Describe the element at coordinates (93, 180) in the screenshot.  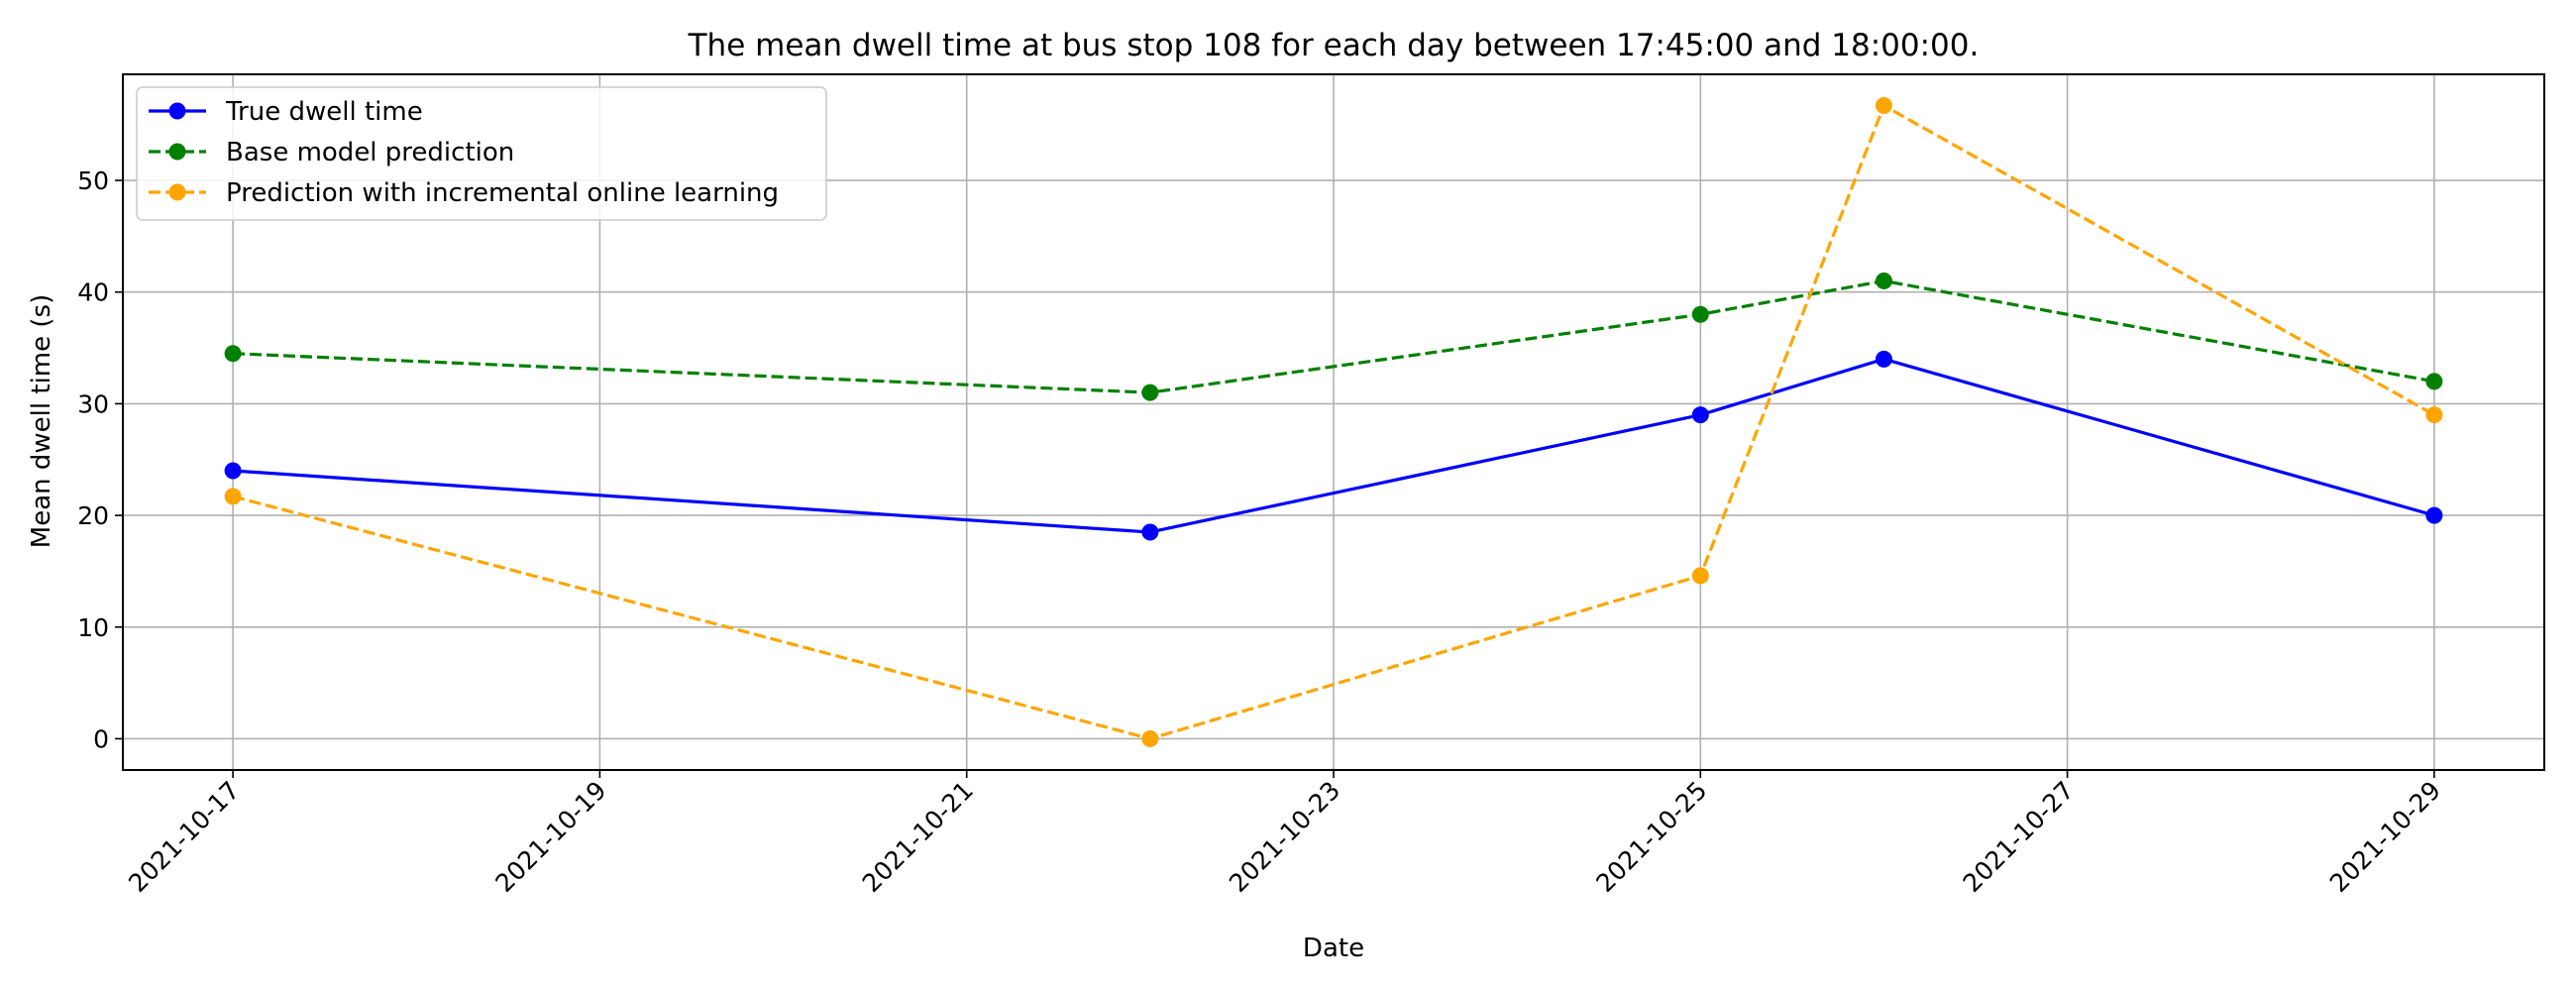
I see `y-tick-label: 50` at that location.